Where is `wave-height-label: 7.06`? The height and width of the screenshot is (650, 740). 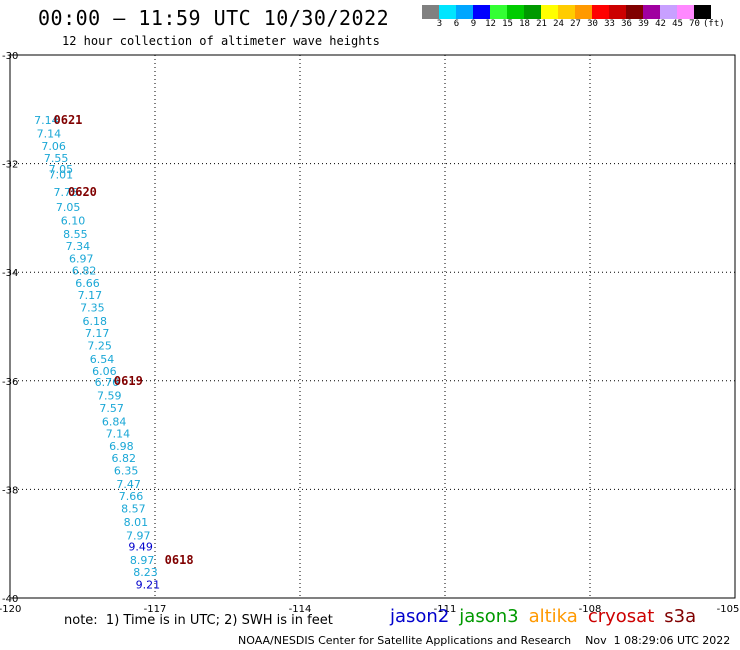 wave-height-label: 7.06 is located at coordinates (53, 146).